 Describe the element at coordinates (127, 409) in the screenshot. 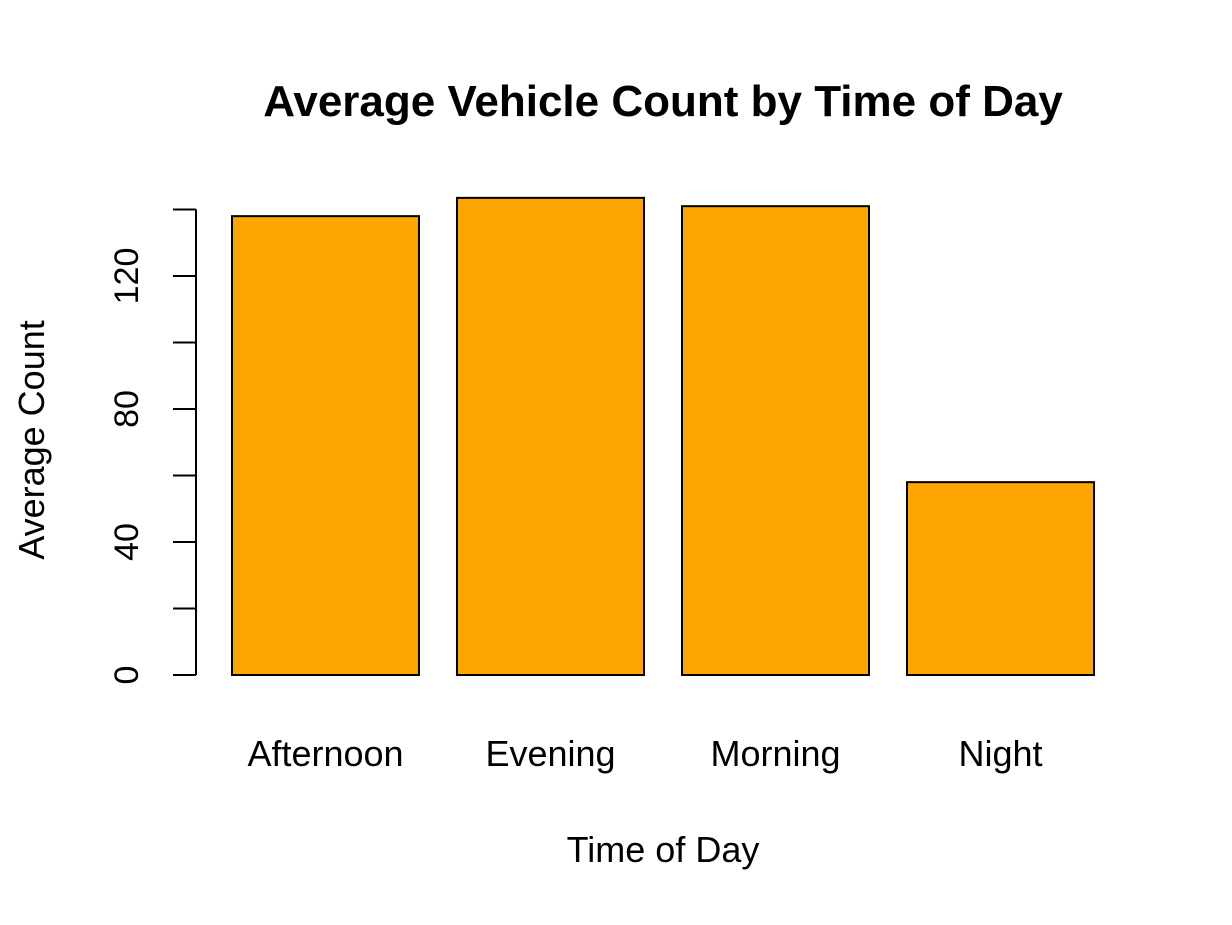

I see `y-tick-label: 80` at that location.